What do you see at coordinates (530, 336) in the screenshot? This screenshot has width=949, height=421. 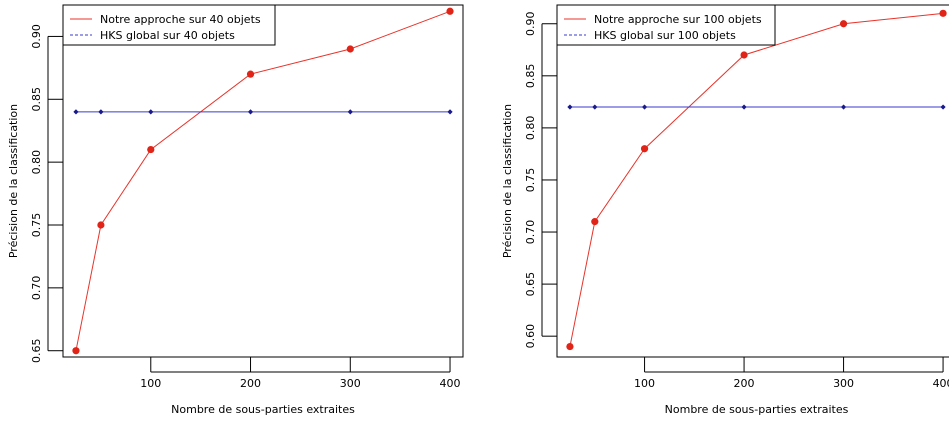 I see `y-tick-label: 0.60` at bounding box center [530, 336].